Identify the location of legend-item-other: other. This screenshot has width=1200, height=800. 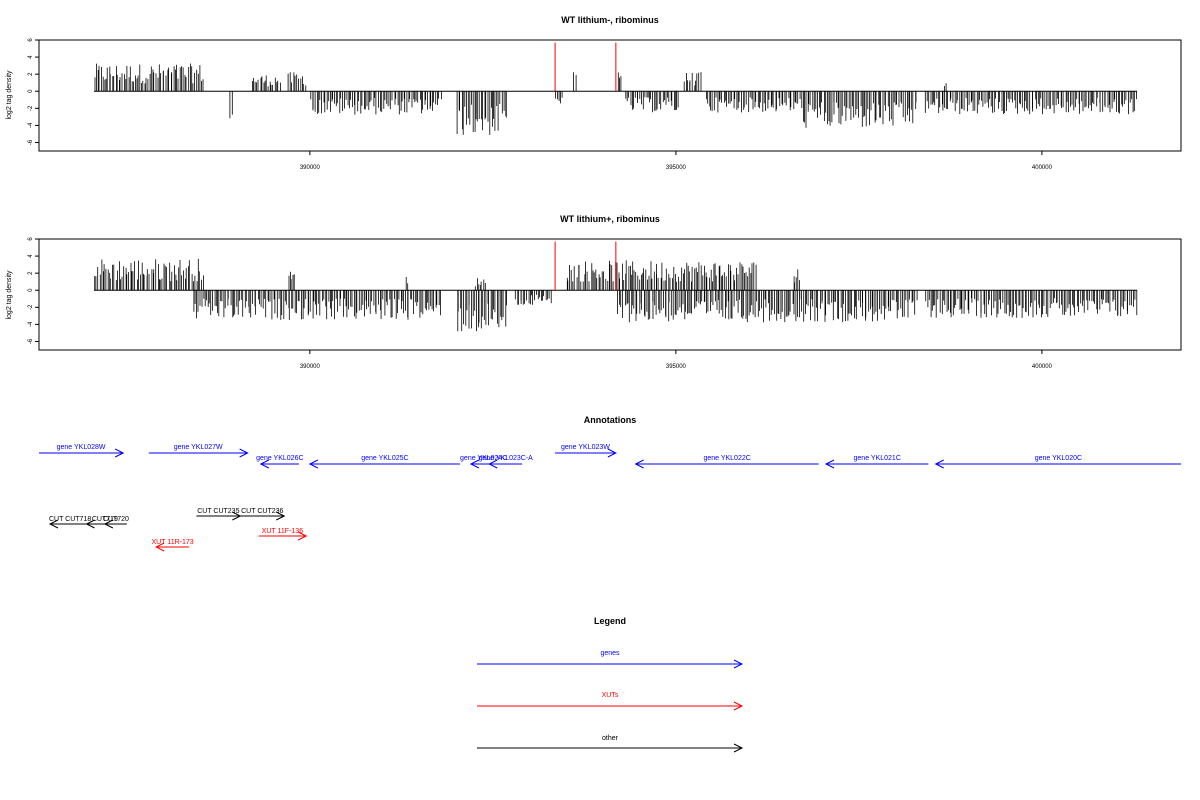
(610, 744).